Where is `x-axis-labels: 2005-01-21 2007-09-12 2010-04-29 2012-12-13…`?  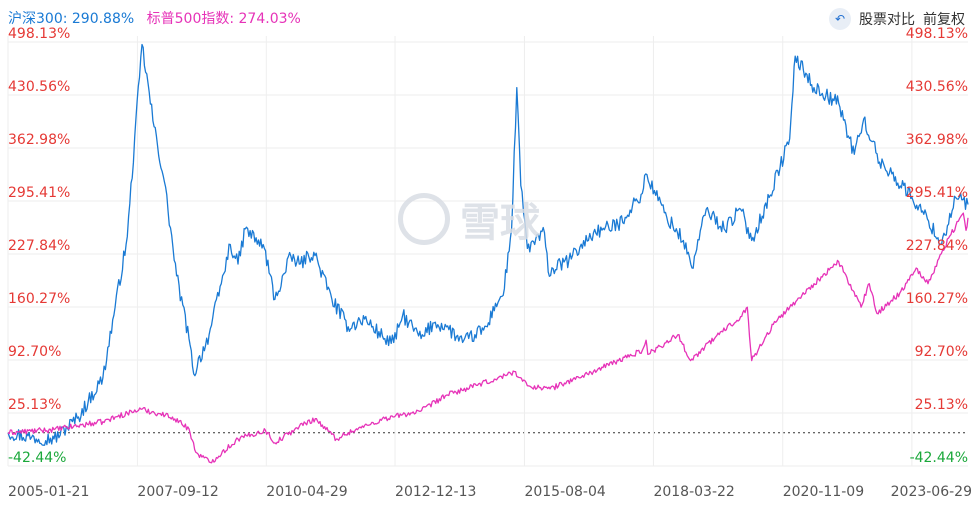
x-axis-labels: 2005-01-21 2007-09-12 2010-04-29 2012-12-13… is located at coordinates (490, 492).